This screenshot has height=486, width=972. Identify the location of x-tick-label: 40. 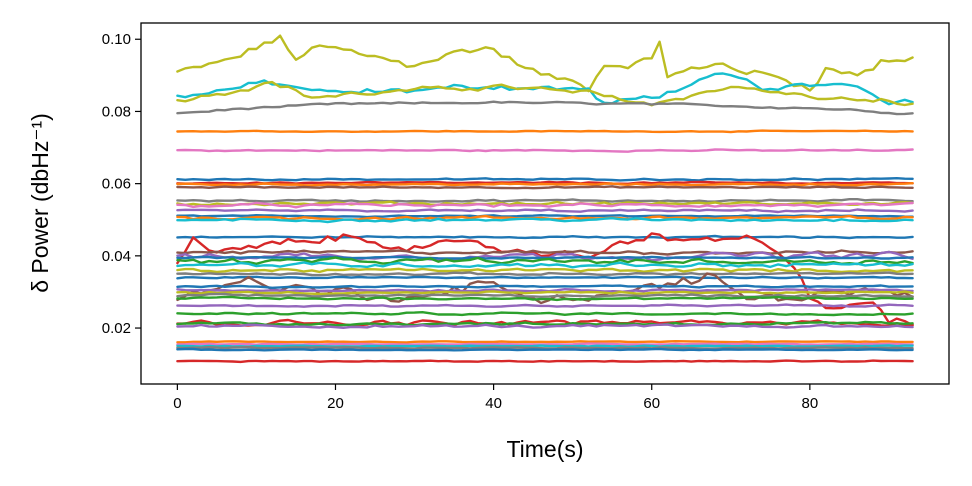
(493, 403).